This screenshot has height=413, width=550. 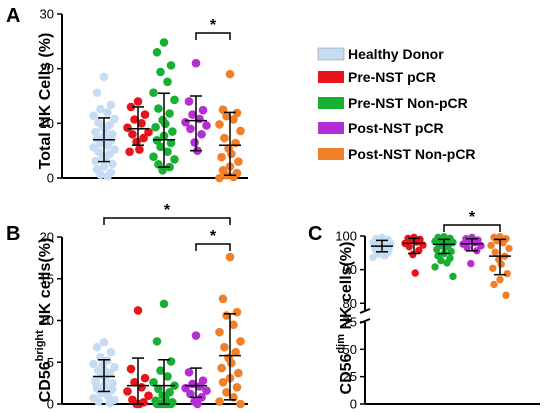 I want to click on legend-label: Post-NST Non-pCR, so click(x=412, y=154).